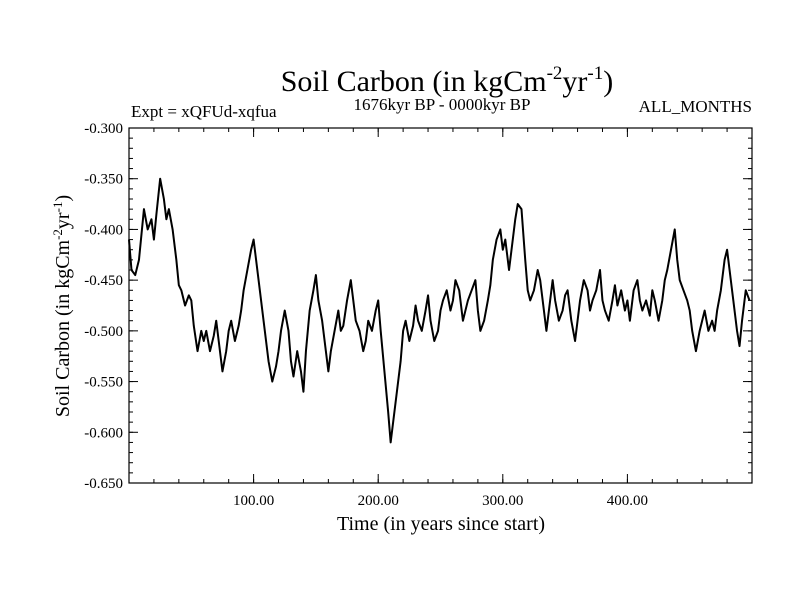 This screenshot has height=600, width=800. Describe the element at coordinates (502, 501) in the screenshot. I see `x-tick-label: 300.00` at that location.